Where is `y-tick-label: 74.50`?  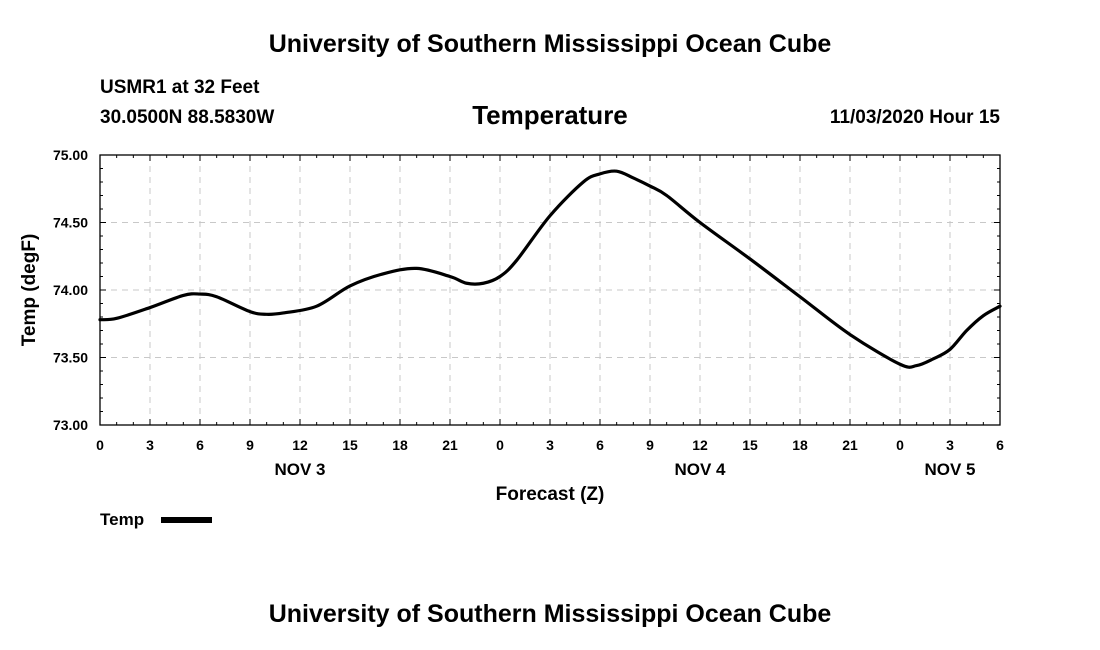
y-tick-label: 74.50 is located at coordinates (70, 223).